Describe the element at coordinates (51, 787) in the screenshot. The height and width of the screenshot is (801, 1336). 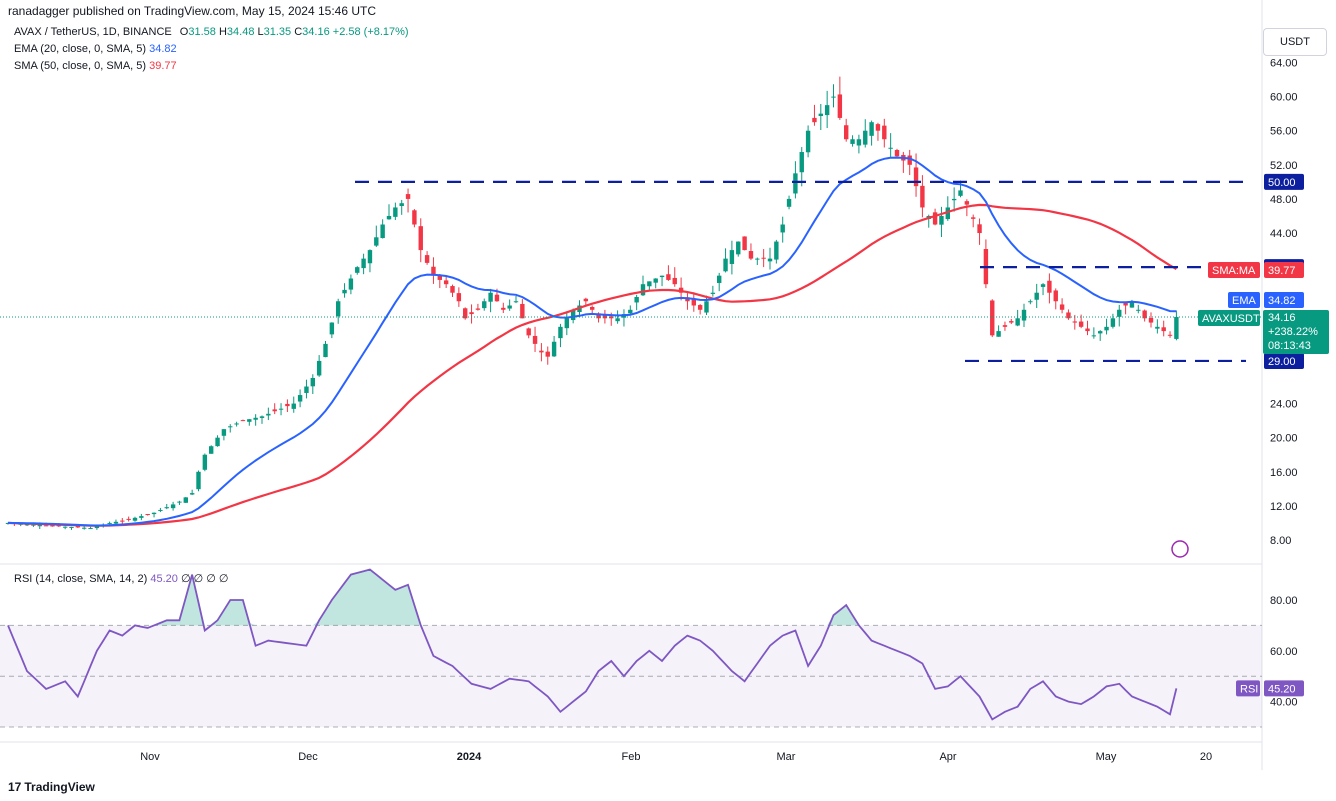
I see `tradingview-logo: 17 TradingView` at that location.